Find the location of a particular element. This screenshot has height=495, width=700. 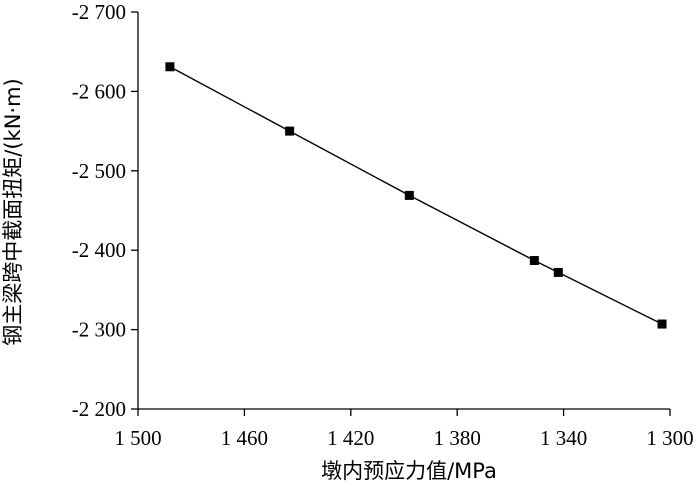

y-tick-label: -2 400 is located at coordinates (99, 250).